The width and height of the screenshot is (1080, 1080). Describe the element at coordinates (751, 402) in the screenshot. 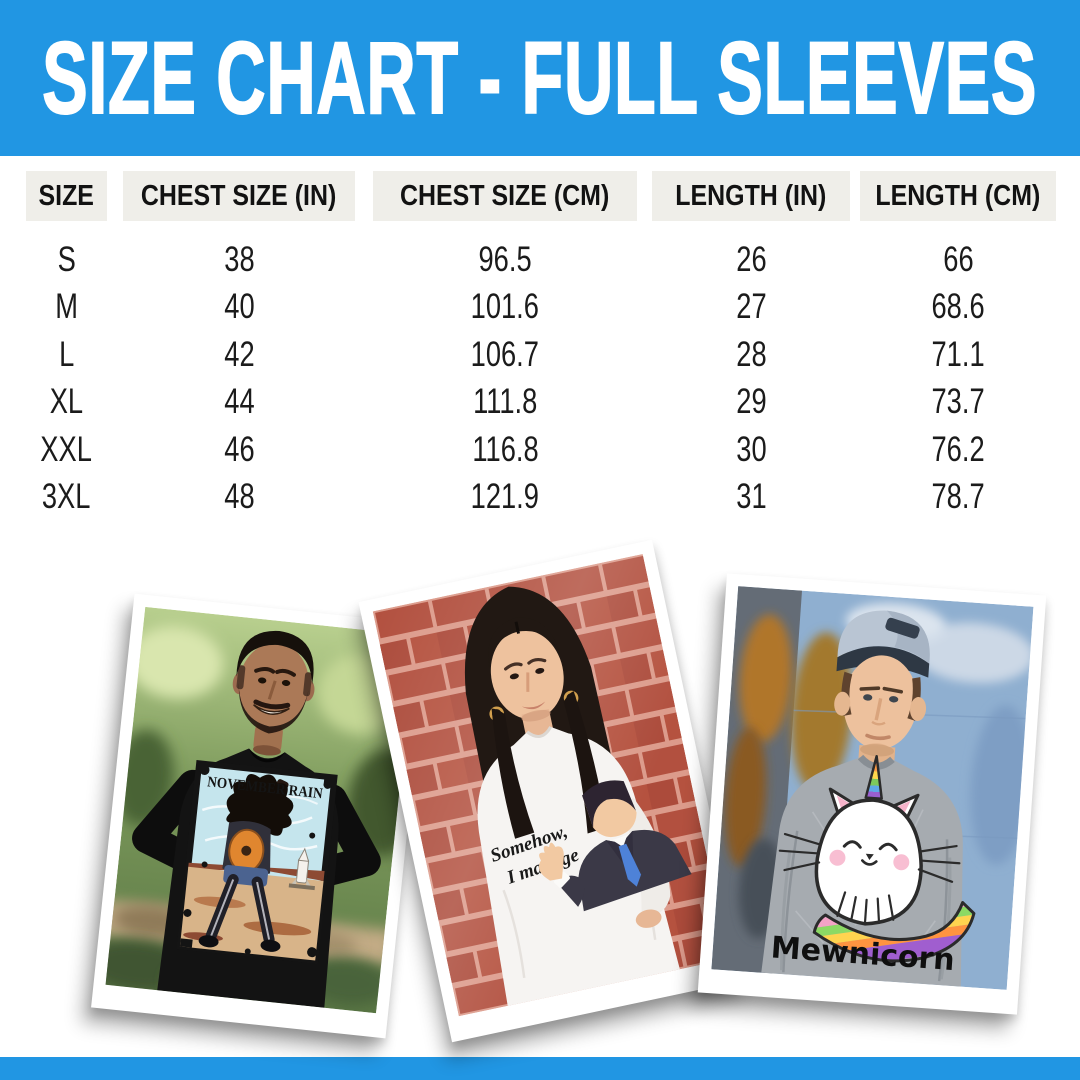

I see `cell-length-in: 29` at that location.